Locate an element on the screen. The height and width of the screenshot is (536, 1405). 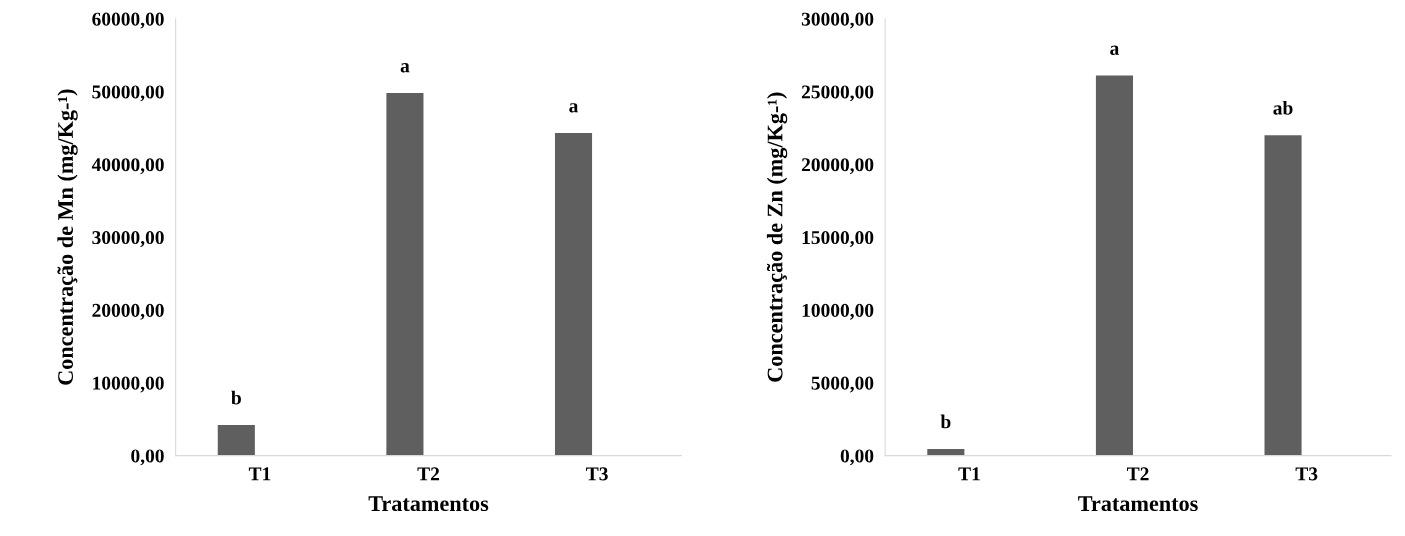
y-tick-label: 50000,00 is located at coordinates (128, 93).